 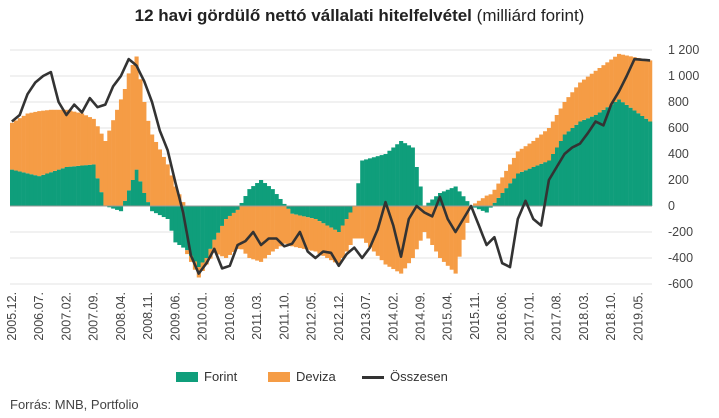 What do you see at coordinates (66, 316) in the screenshot?
I see `x-tick-label: 2007.02.` at bounding box center [66, 316].